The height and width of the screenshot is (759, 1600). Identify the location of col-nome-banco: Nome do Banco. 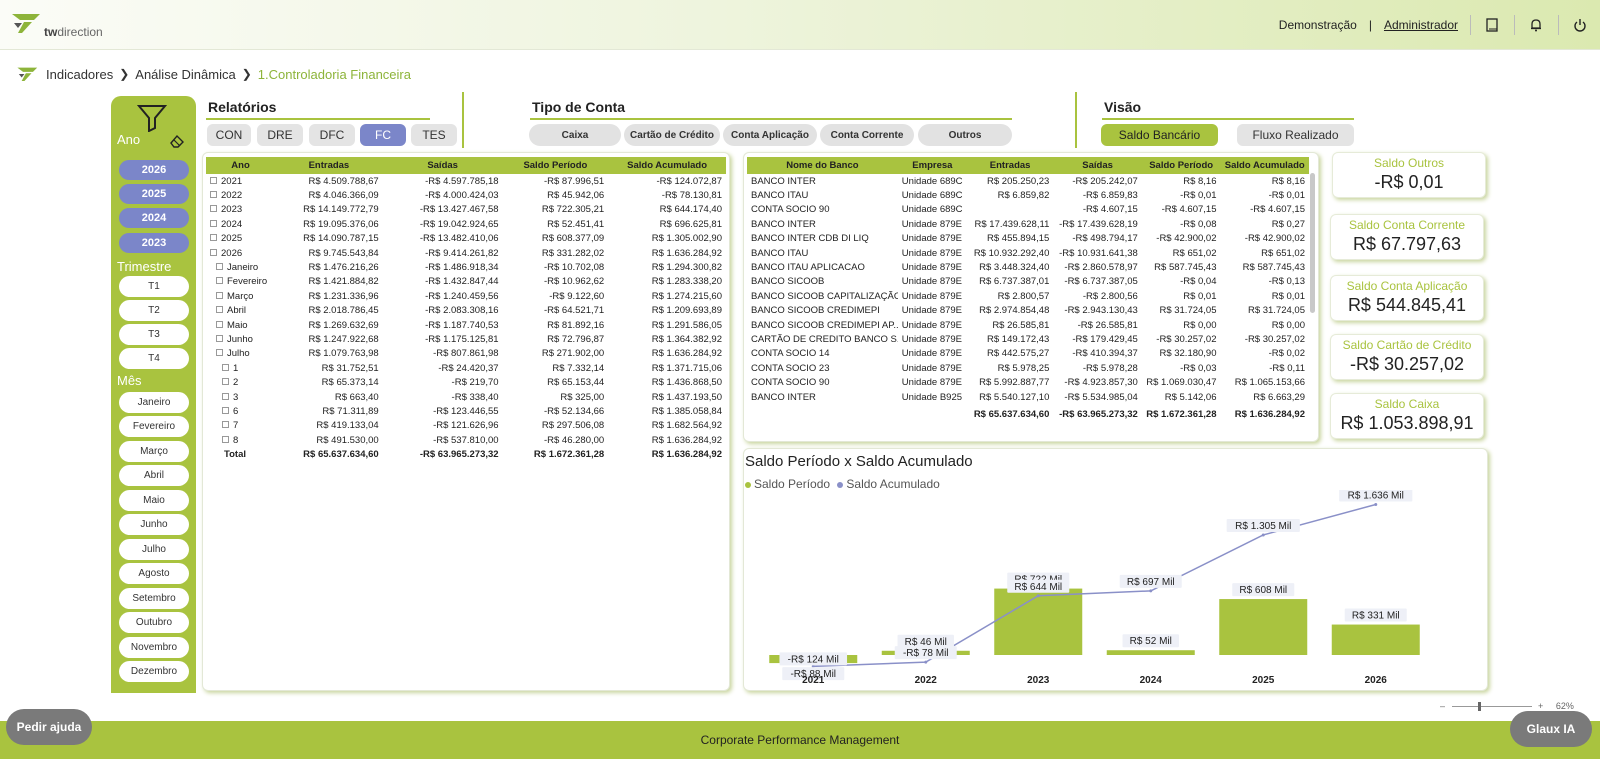
(822, 165).